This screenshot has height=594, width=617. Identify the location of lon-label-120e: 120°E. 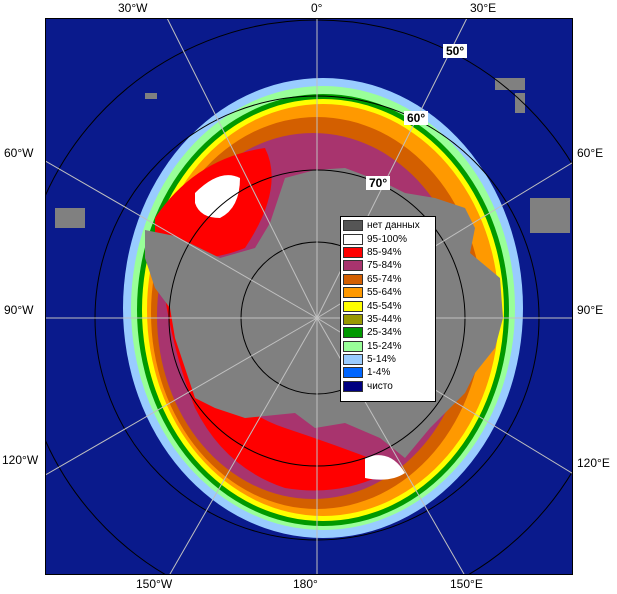
(593, 463).